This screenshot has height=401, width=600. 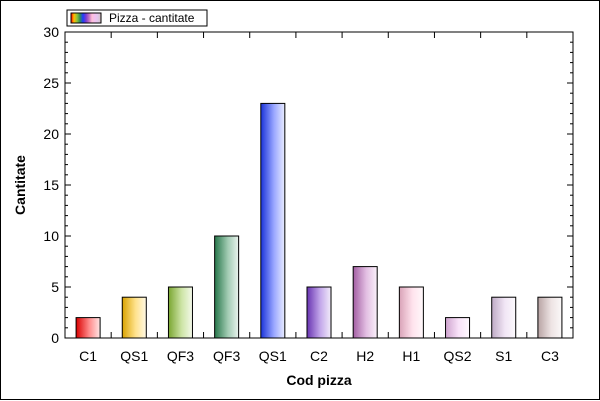 What do you see at coordinates (20, 185) in the screenshot?
I see `y-axis-title: Cantitate` at bounding box center [20, 185].